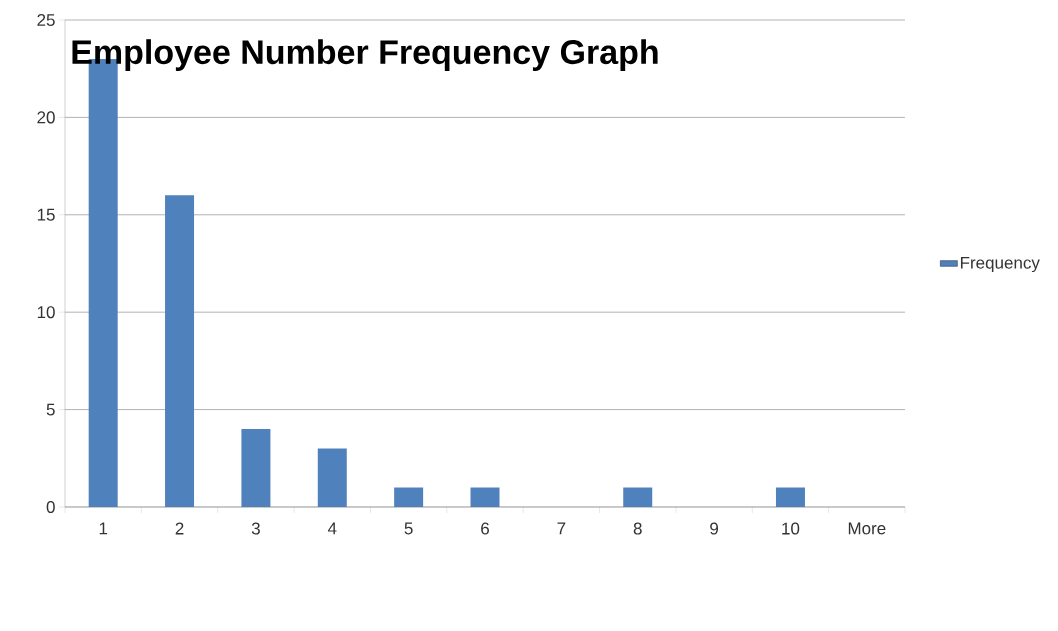  I want to click on y-tick-label: 0, so click(50, 507).